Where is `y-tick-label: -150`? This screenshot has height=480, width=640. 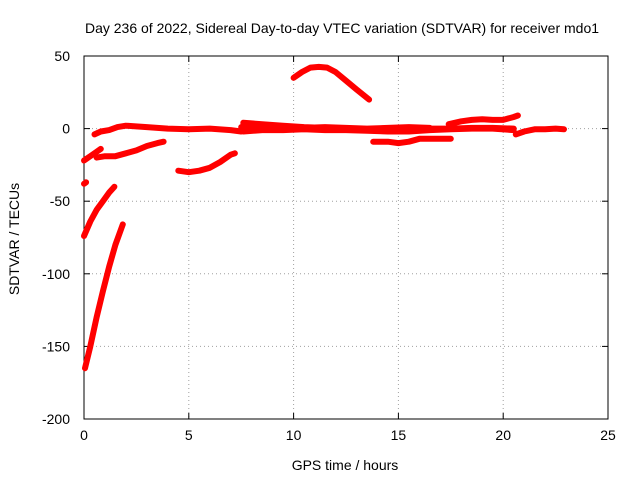
y-tick-label: -150 is located at coordinates (56, 346).